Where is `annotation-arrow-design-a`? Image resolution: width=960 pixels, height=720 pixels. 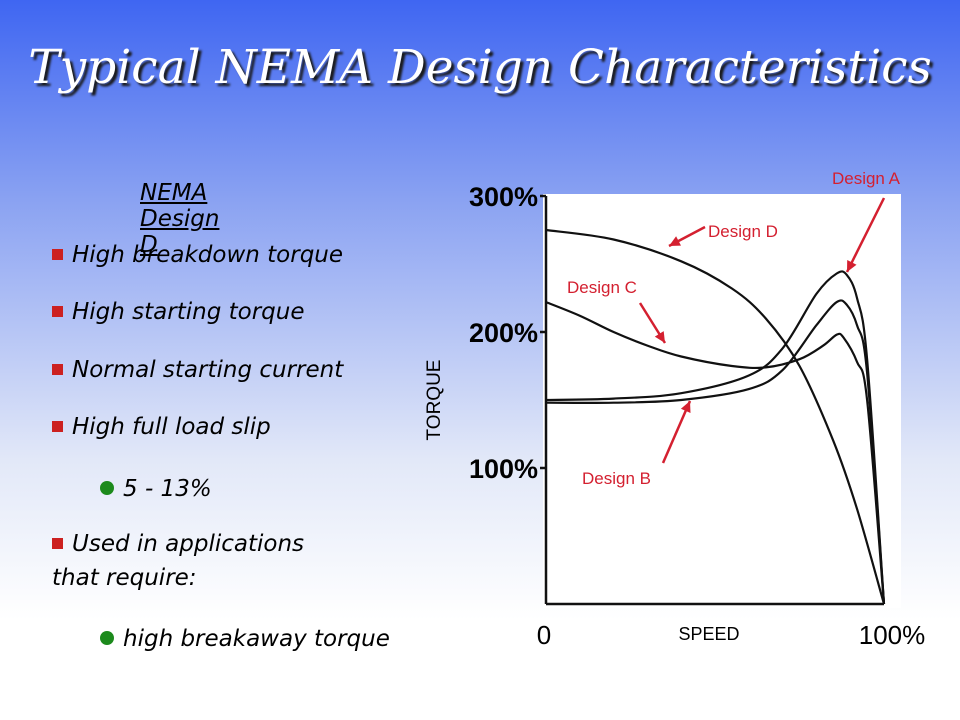 annotation-arrow-design-a is located at coordinates (865, 235).